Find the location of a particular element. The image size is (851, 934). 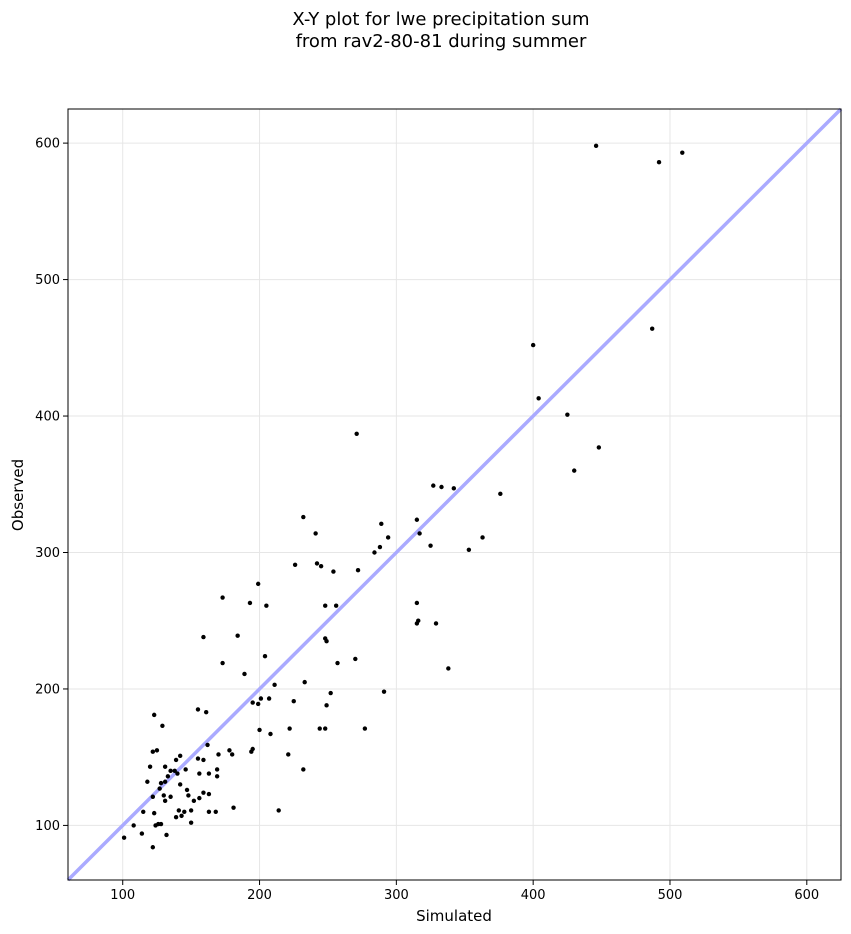

y-tick-label: 400 is located at coordinates (47, 417).